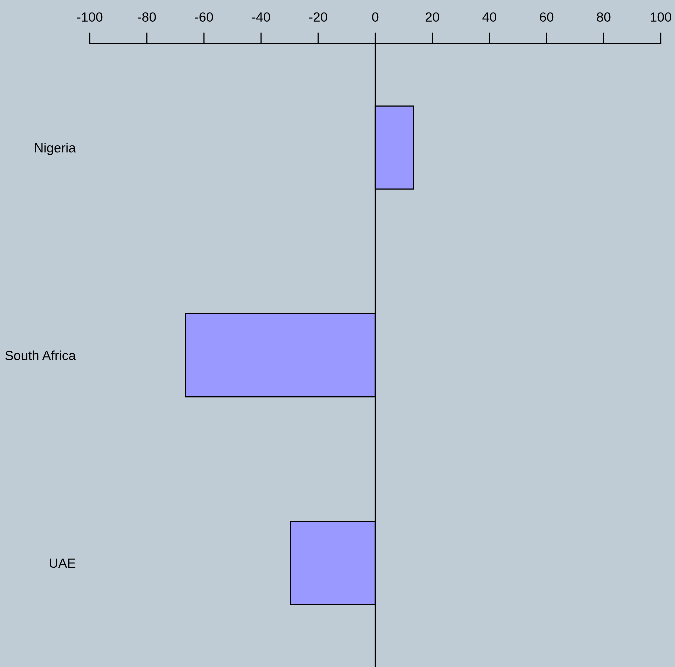 This screenshot has height=667, width=675. Describe the element at coordinates (489, 17) in the screenshot. I see `x-tick-label: 40` at that location.